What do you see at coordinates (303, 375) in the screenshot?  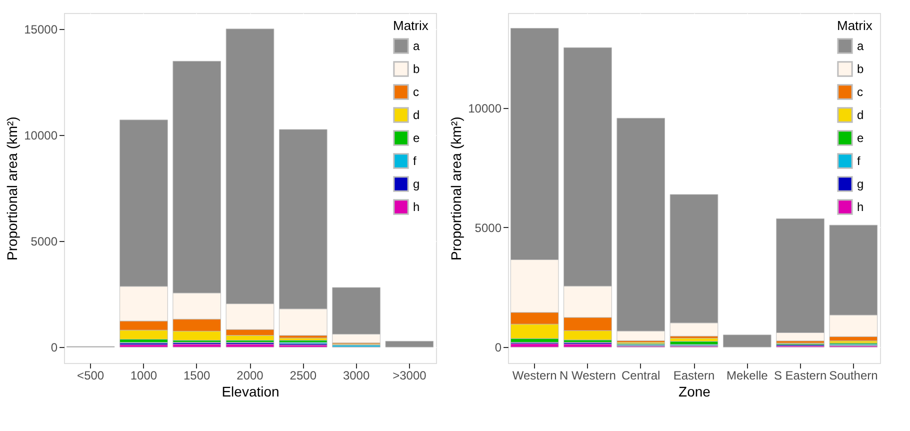 I see `x-tick-label: 2500` at bounding box center [303, 375].